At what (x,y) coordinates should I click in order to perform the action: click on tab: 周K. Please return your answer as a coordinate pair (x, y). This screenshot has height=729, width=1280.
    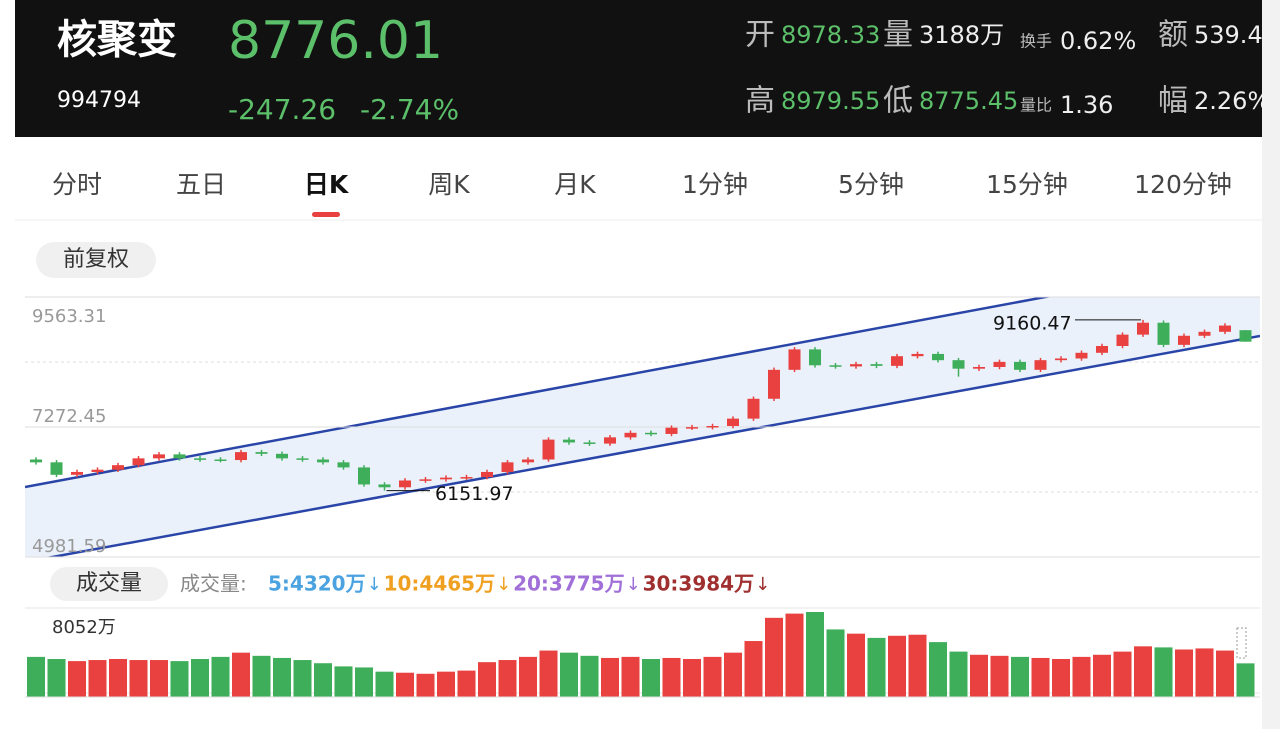
    Looking at the image, I should click on (449, 184).